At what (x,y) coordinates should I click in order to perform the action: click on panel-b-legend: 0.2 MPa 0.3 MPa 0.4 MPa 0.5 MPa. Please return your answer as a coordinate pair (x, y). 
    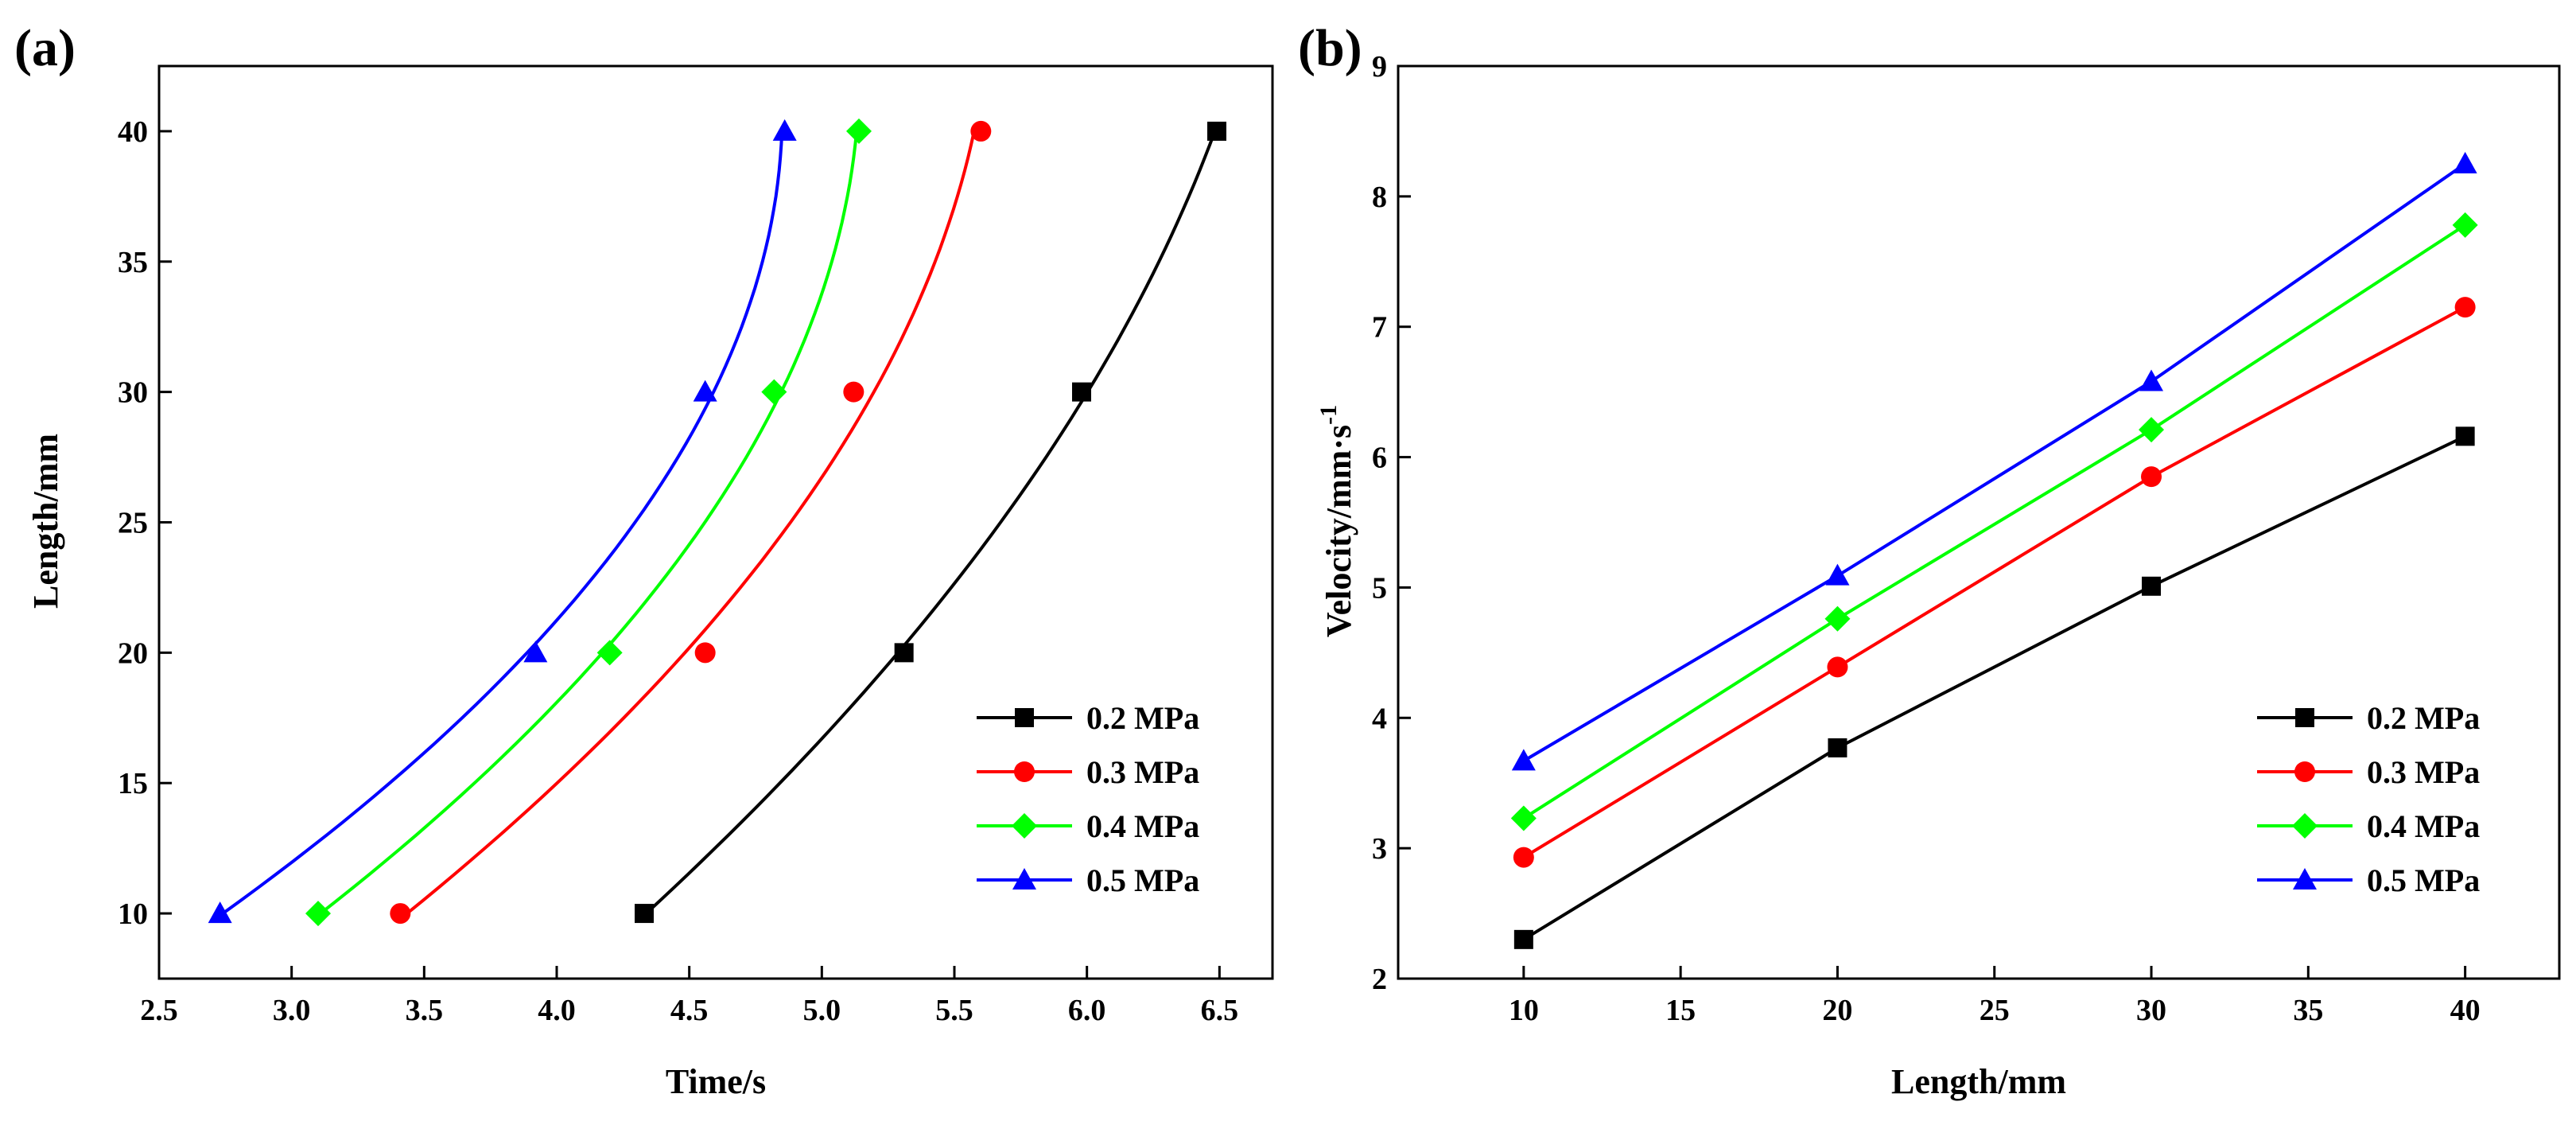
    Looking at the image, I should click on (2368, 799).